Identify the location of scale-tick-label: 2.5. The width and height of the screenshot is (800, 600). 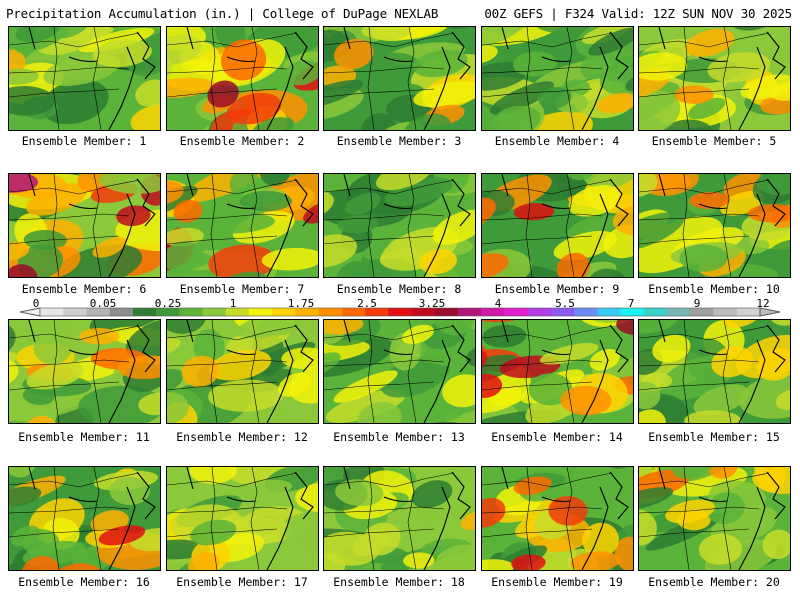
(367, 303).